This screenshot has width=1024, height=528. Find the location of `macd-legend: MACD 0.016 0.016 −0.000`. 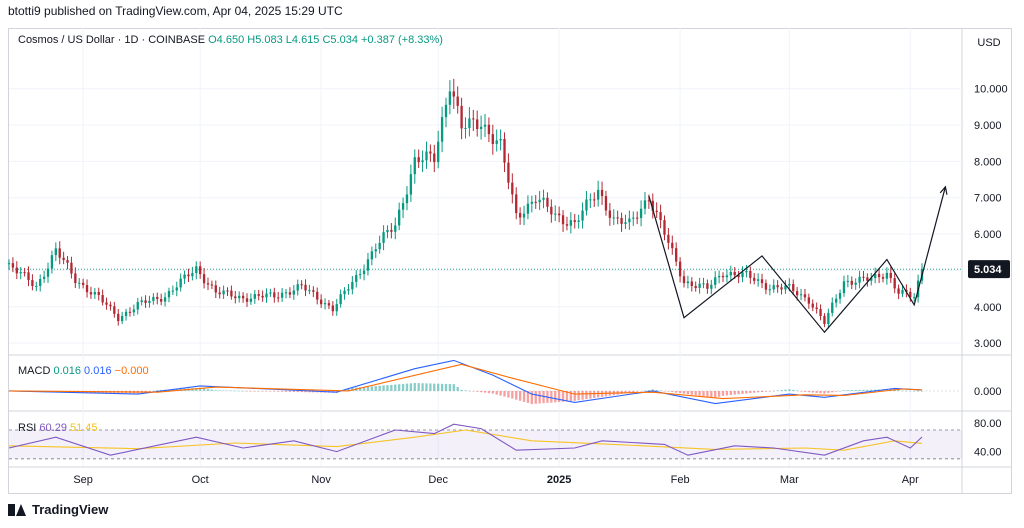

macd-legend: MACD 0.016 0.016 −0.000 is located at coordinates (83, 371).